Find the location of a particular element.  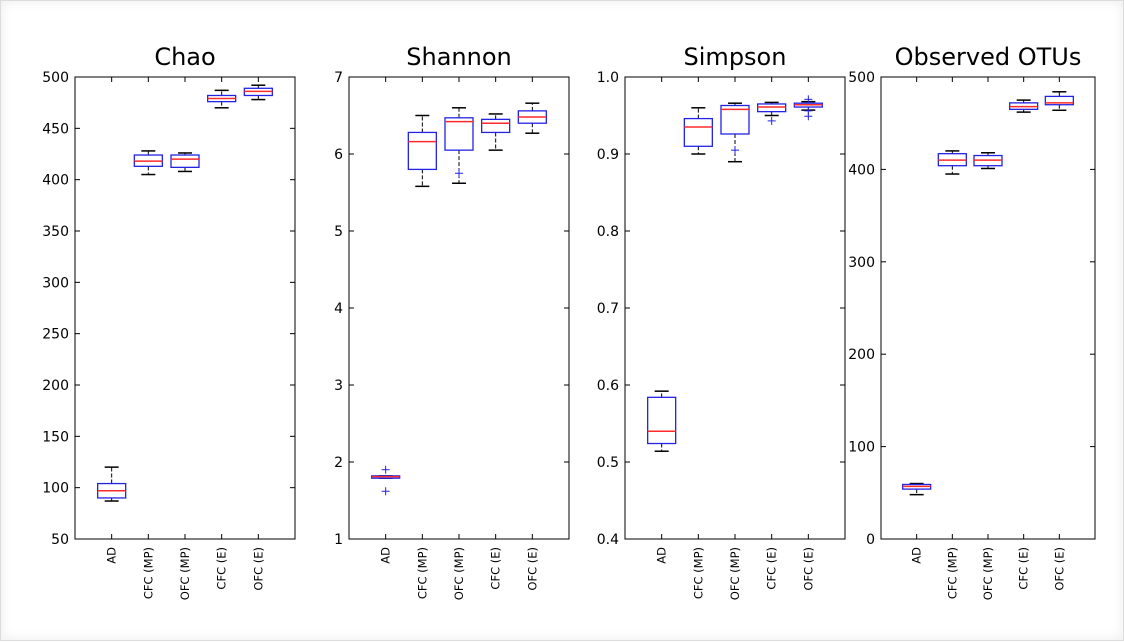

y-tick-label: 150 is located at coordinates (55, 437).